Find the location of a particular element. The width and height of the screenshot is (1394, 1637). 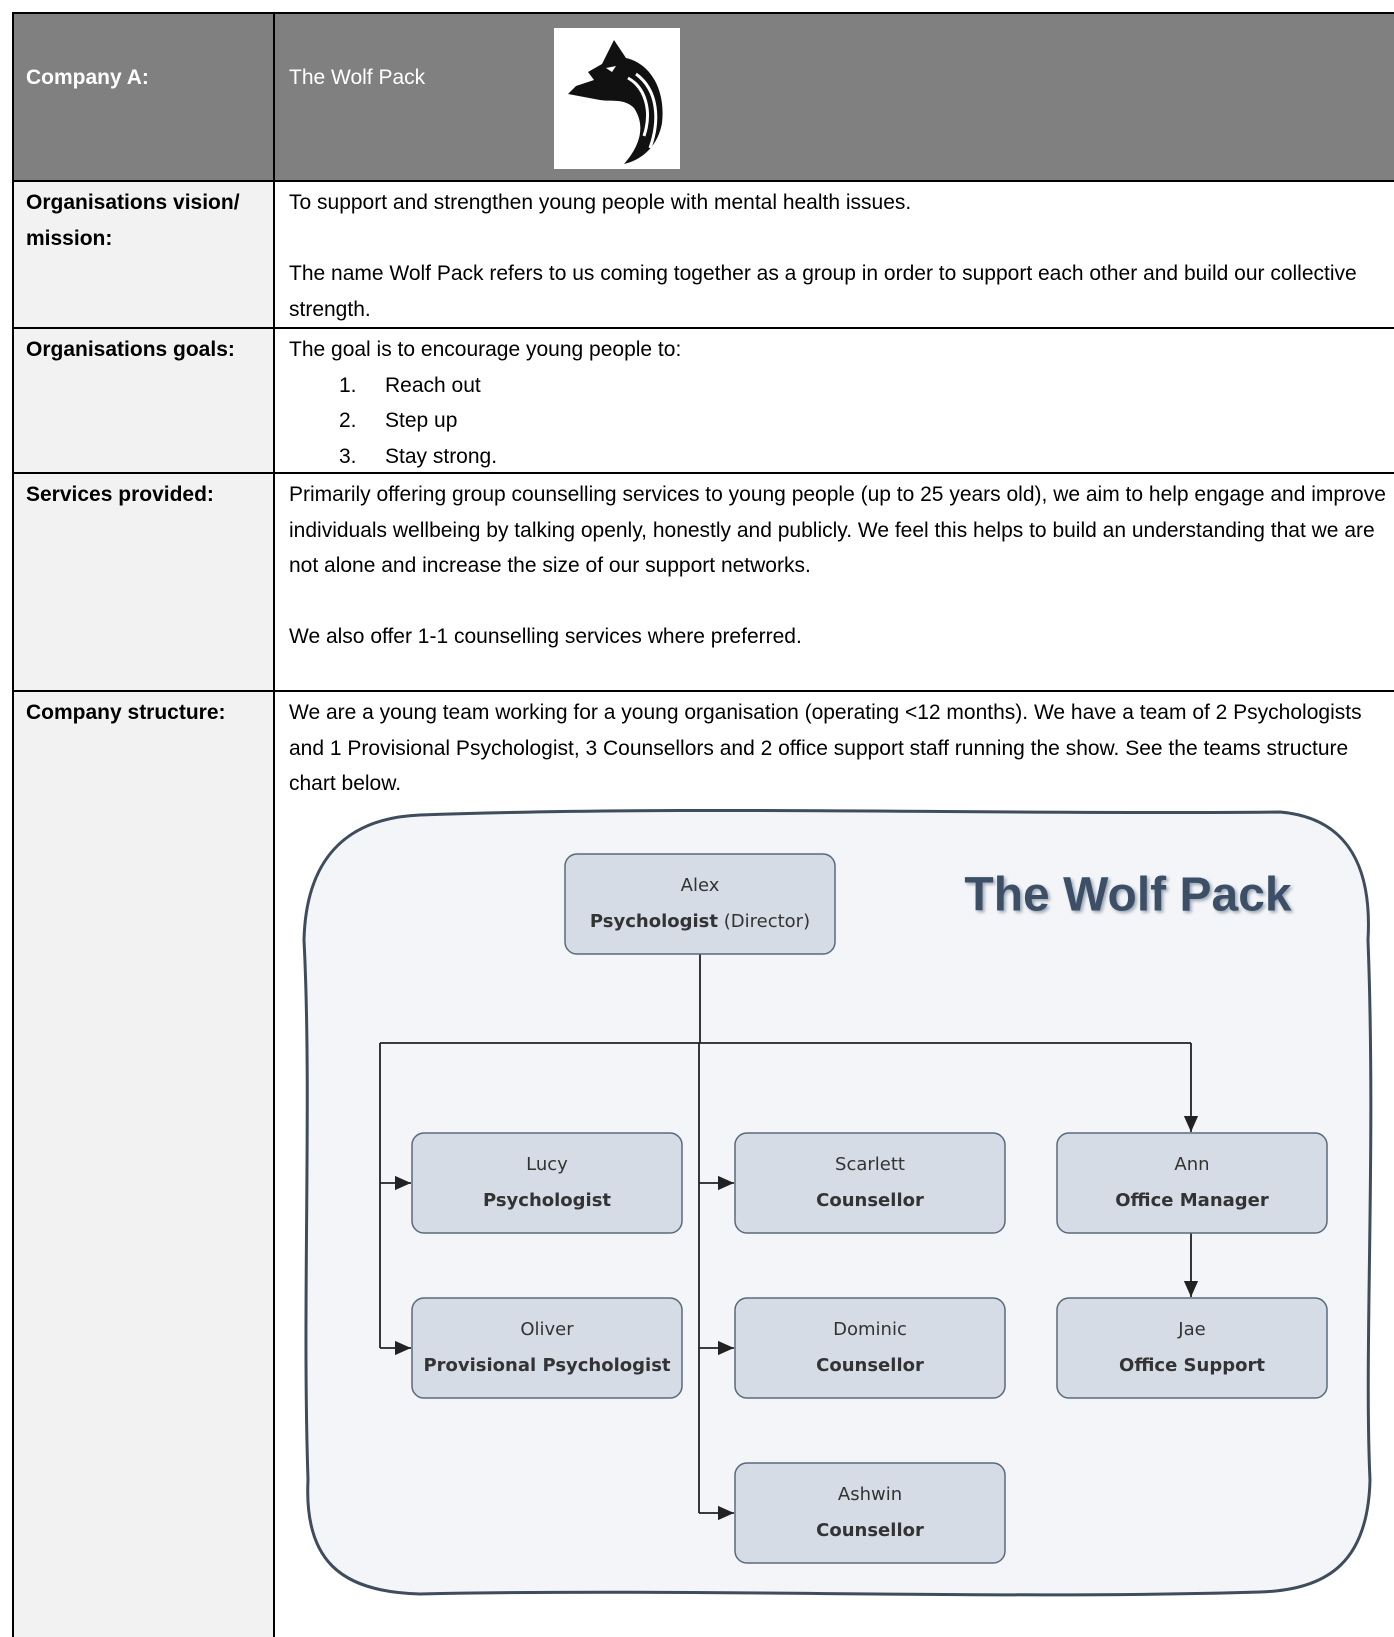

node-text: Jae Office Support is located at coordinates (1192, 1348).